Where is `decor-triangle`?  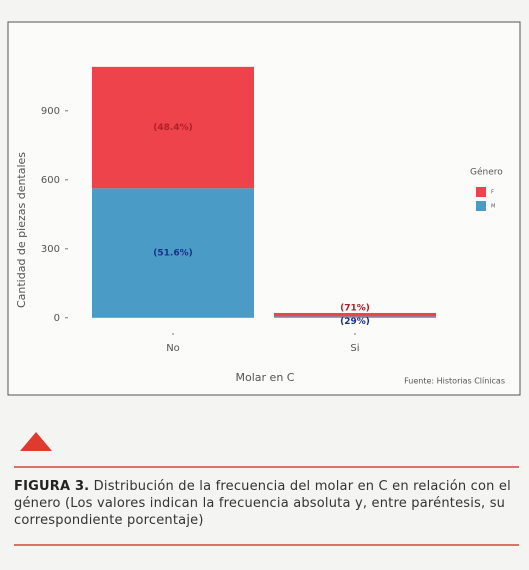 decor-triangle is located at coordinates (36, 441).